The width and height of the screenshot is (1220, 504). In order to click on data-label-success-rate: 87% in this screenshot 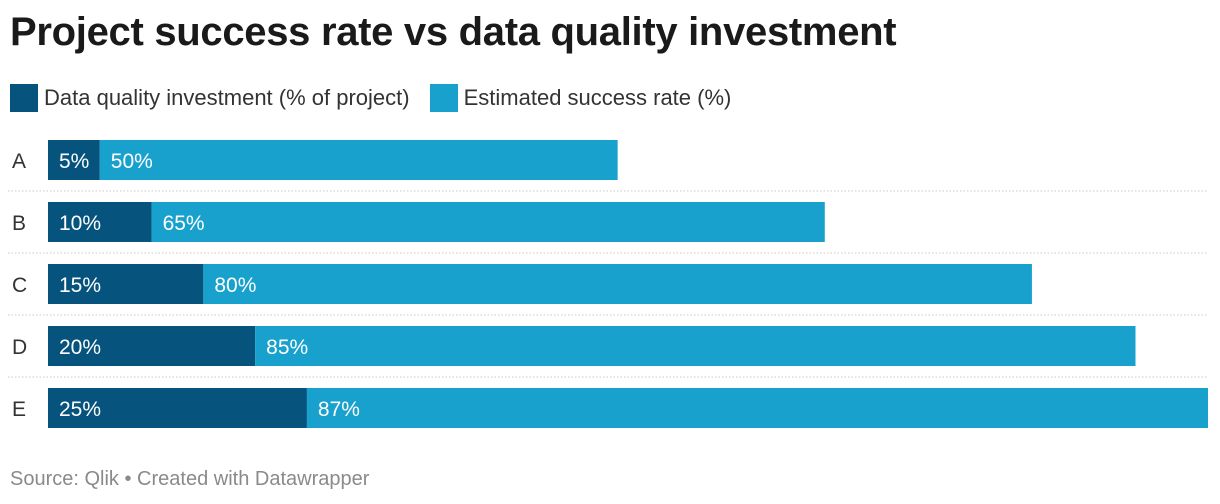, I will do `click(339, 409)`.